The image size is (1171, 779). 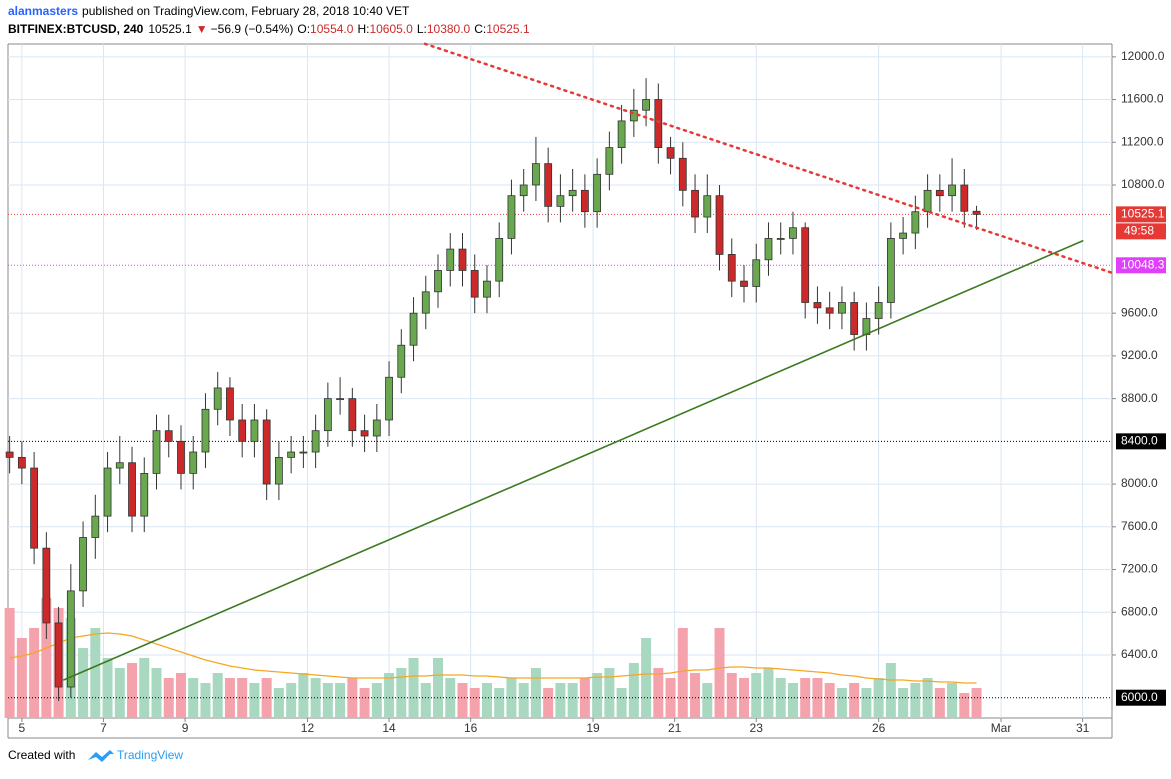 I want to click on author: alanmasters, so click(x=43, y=11).